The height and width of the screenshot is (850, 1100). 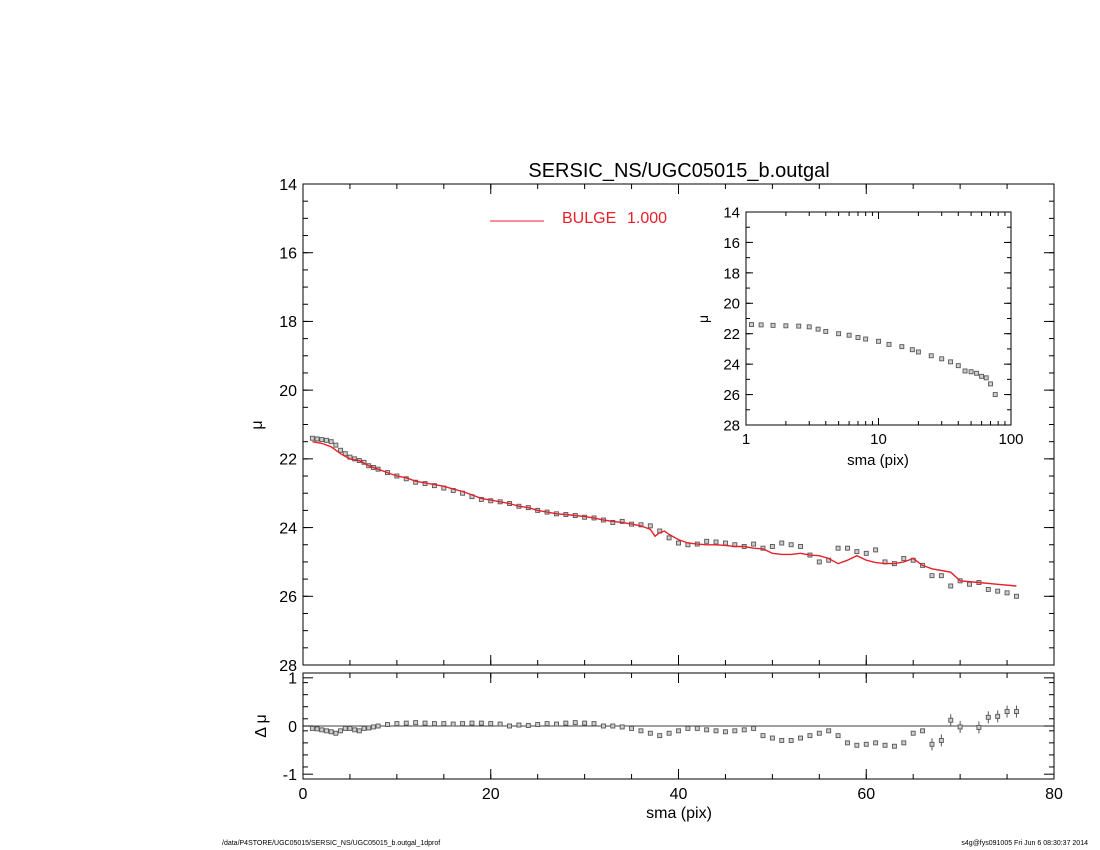 I want to click on residual-y-tick-label: -1, so click(x=290, y=775).